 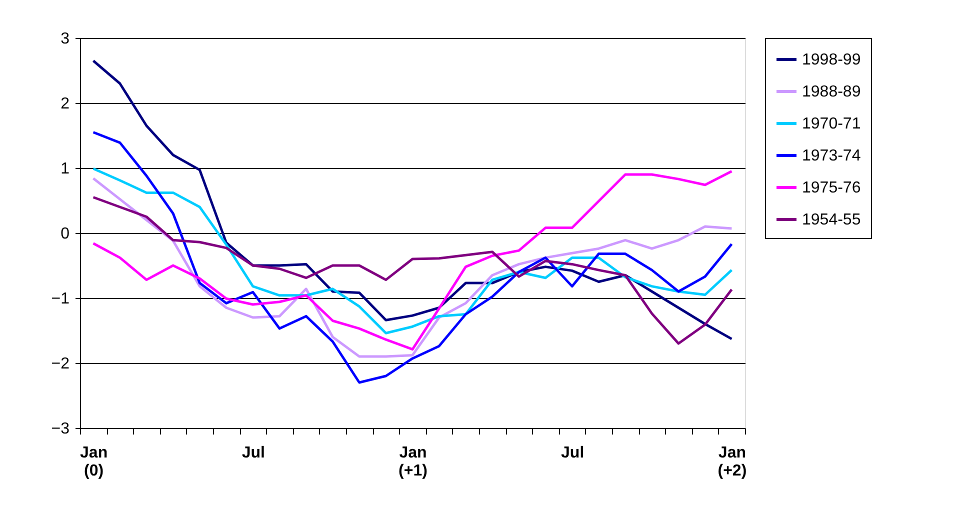 What do you see at coordinates (60, 429) in the screenshot?
I see `y-tick-label: −3` at bounding box center [60, 429].